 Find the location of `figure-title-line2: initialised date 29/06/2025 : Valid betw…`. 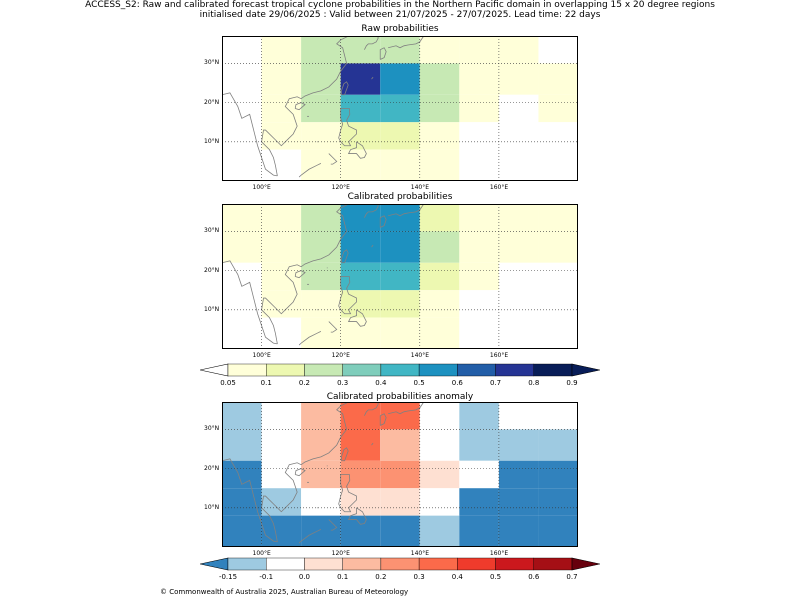

figure-title-line2: initialised date 29/06/2025 : Valid betw… is located at coordinates (400, 15).